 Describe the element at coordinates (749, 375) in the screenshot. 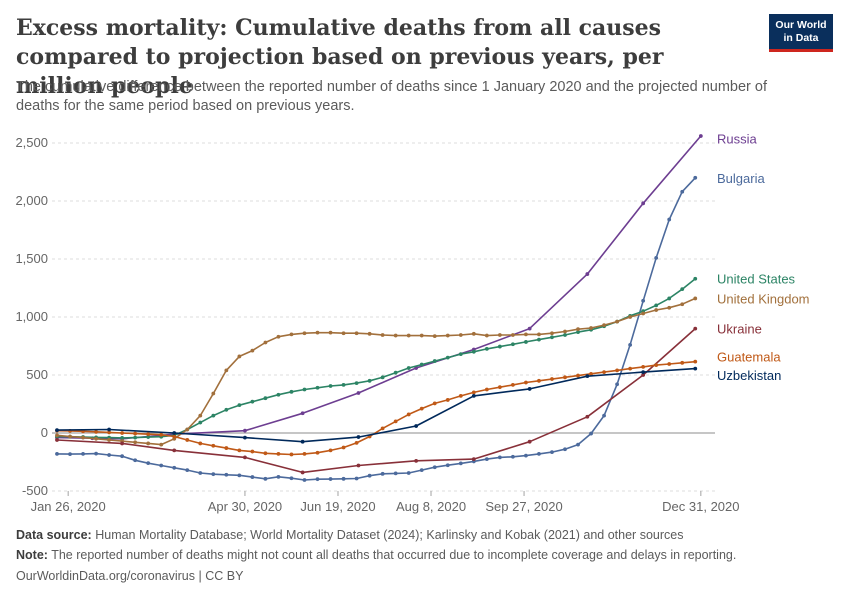

I see `series-label-uzbekistan: Uzbekistan` at that location.